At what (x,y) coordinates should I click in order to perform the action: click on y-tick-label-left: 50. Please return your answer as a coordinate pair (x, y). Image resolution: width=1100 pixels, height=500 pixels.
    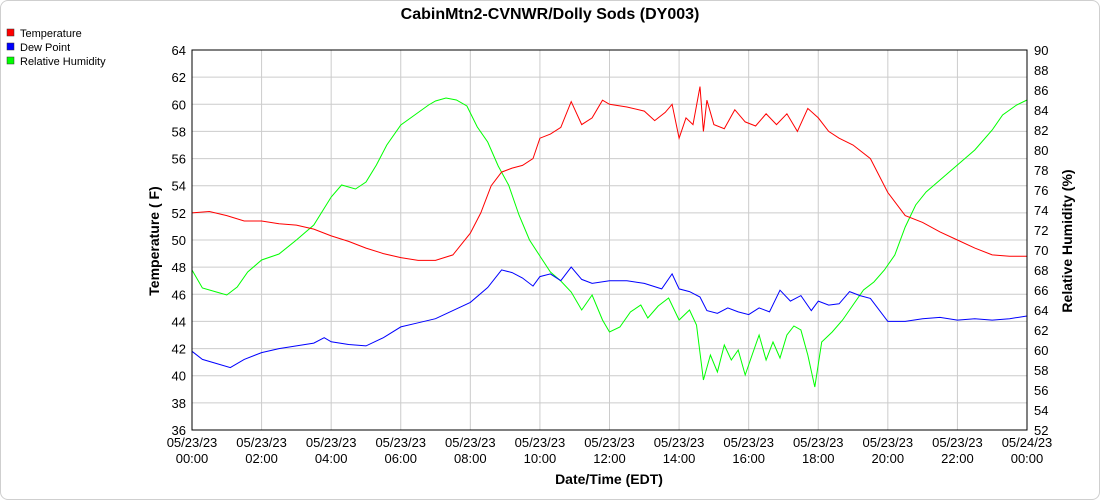
    Looking at the image, I should click on (179, 240).